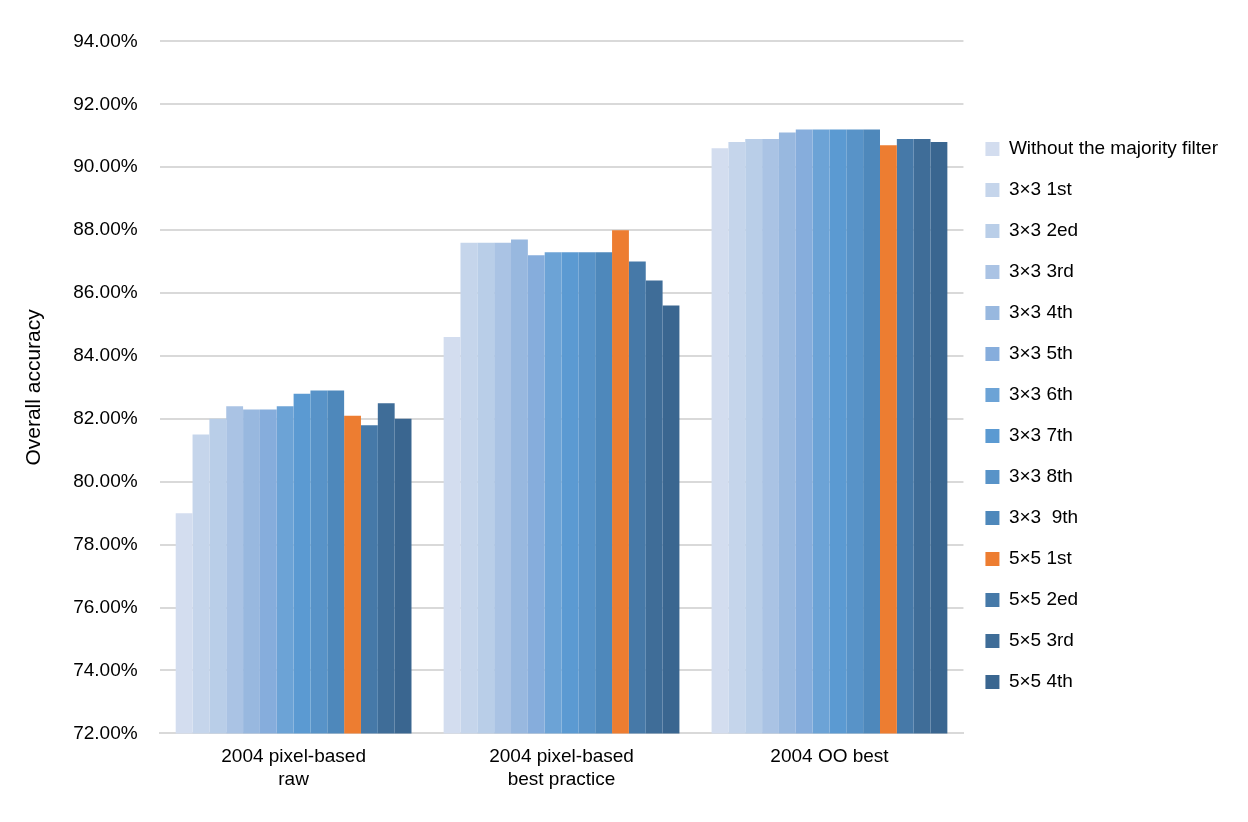 The width and height of the screenshot is (1248, 822). What do you see at coordinates (1041, 640) in the screenshot?
I see `legend-label: 5×5 3rd` at bounding box center [1041, 640].